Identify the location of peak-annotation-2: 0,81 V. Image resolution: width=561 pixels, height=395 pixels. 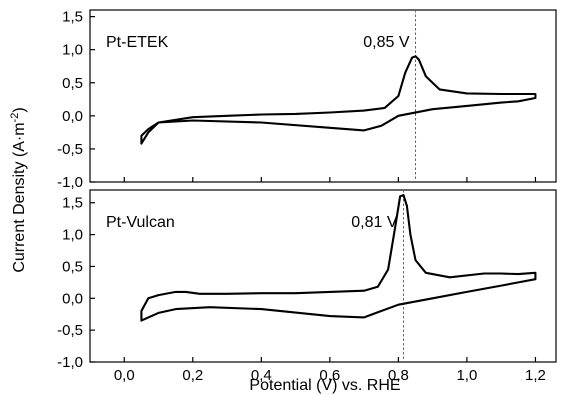
(374, 222).